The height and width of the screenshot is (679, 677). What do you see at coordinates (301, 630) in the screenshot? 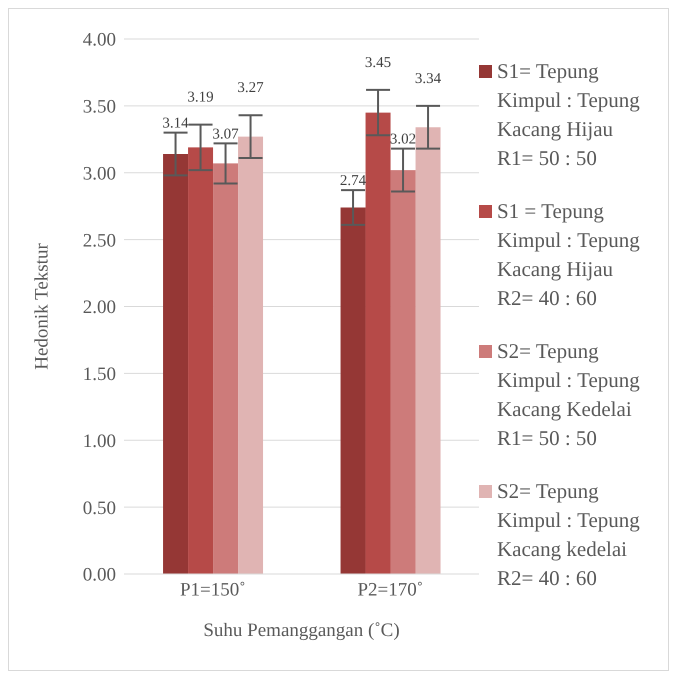
I see `x-axis-title: Suhu Pemanggangan (˚C)` at bounding box center [301, 630].